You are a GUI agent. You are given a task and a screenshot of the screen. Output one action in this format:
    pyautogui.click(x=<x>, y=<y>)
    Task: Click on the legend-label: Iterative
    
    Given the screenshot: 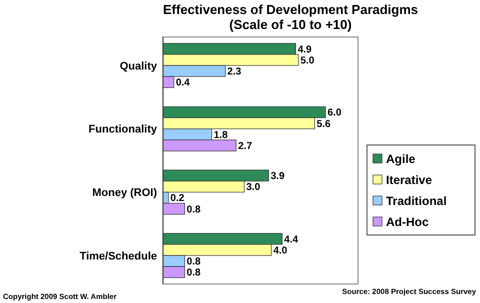 What is the action you would take?
    pyautogui.click(x=409, y=180)
    